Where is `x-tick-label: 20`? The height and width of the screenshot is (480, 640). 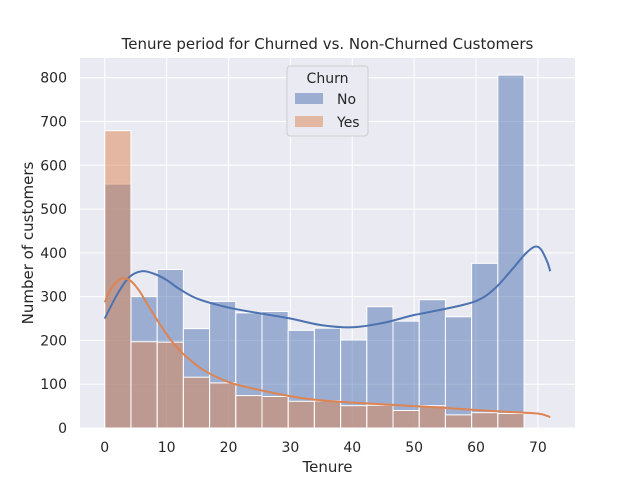 x-tick-label: 20 is located at coordinates (229, 448).